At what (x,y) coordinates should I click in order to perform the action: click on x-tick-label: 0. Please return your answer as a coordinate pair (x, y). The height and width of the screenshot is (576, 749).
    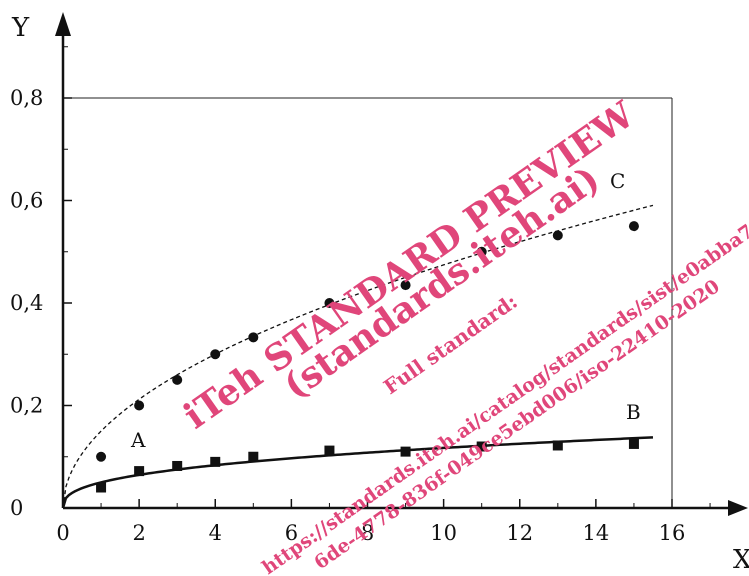
    Looking at the image, I should click on (62, 533).